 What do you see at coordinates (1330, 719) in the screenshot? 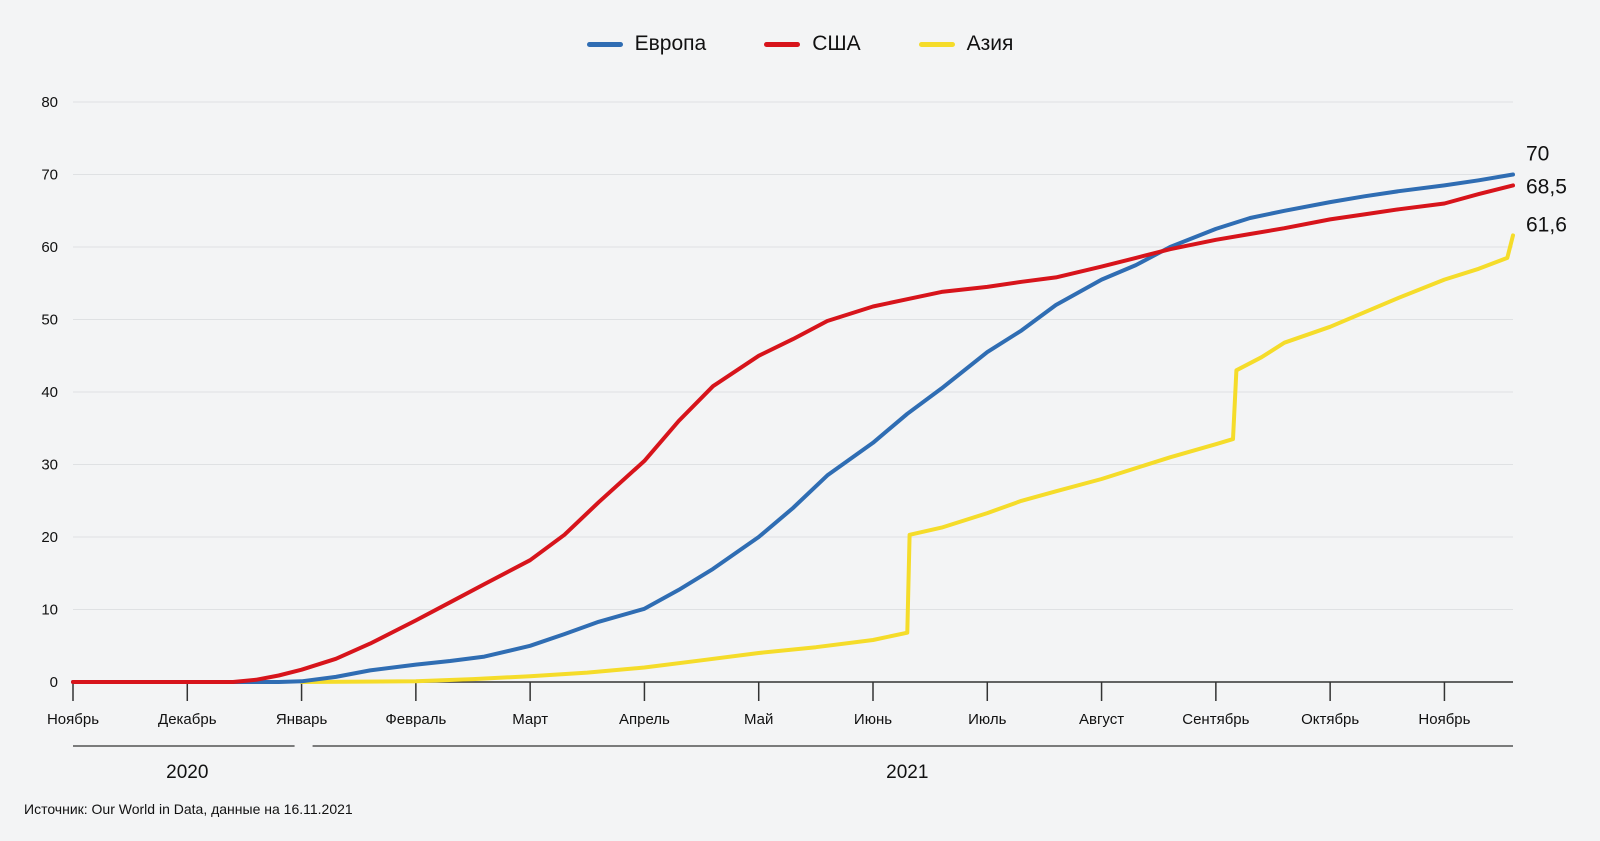
I see `x-tick-label-11: Октябрь` at bounding box center [1330, 719].